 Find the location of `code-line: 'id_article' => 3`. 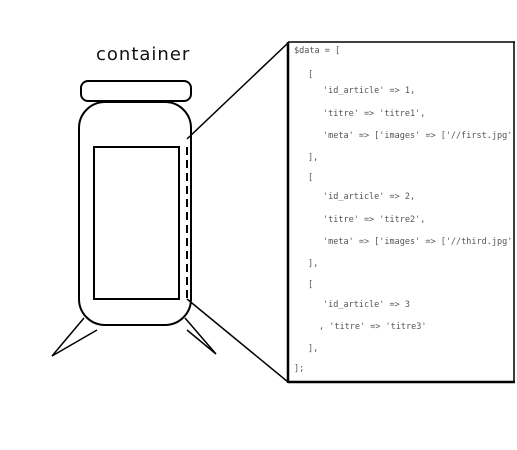

code-line: 'id_article' => 3 is located at coordinates (366, 305).